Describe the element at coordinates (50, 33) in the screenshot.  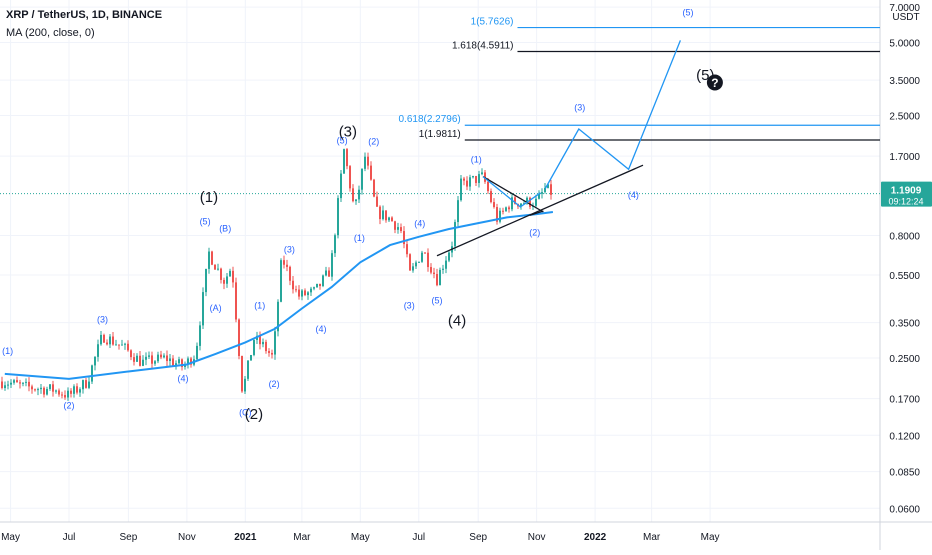
I see `indicator-legend: MA (200, close, 0)` at that location.